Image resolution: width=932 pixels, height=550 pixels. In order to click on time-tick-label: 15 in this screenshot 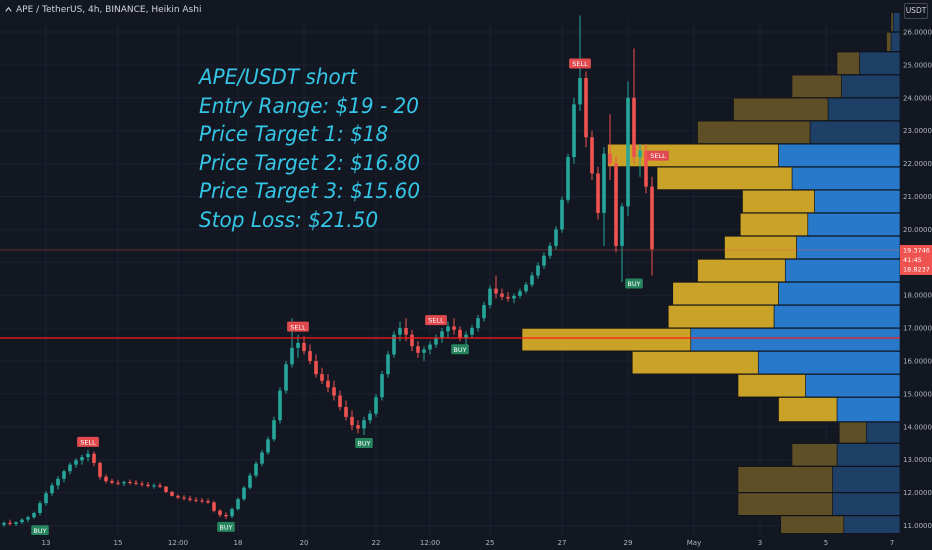, I will do `click(118, 543)`.